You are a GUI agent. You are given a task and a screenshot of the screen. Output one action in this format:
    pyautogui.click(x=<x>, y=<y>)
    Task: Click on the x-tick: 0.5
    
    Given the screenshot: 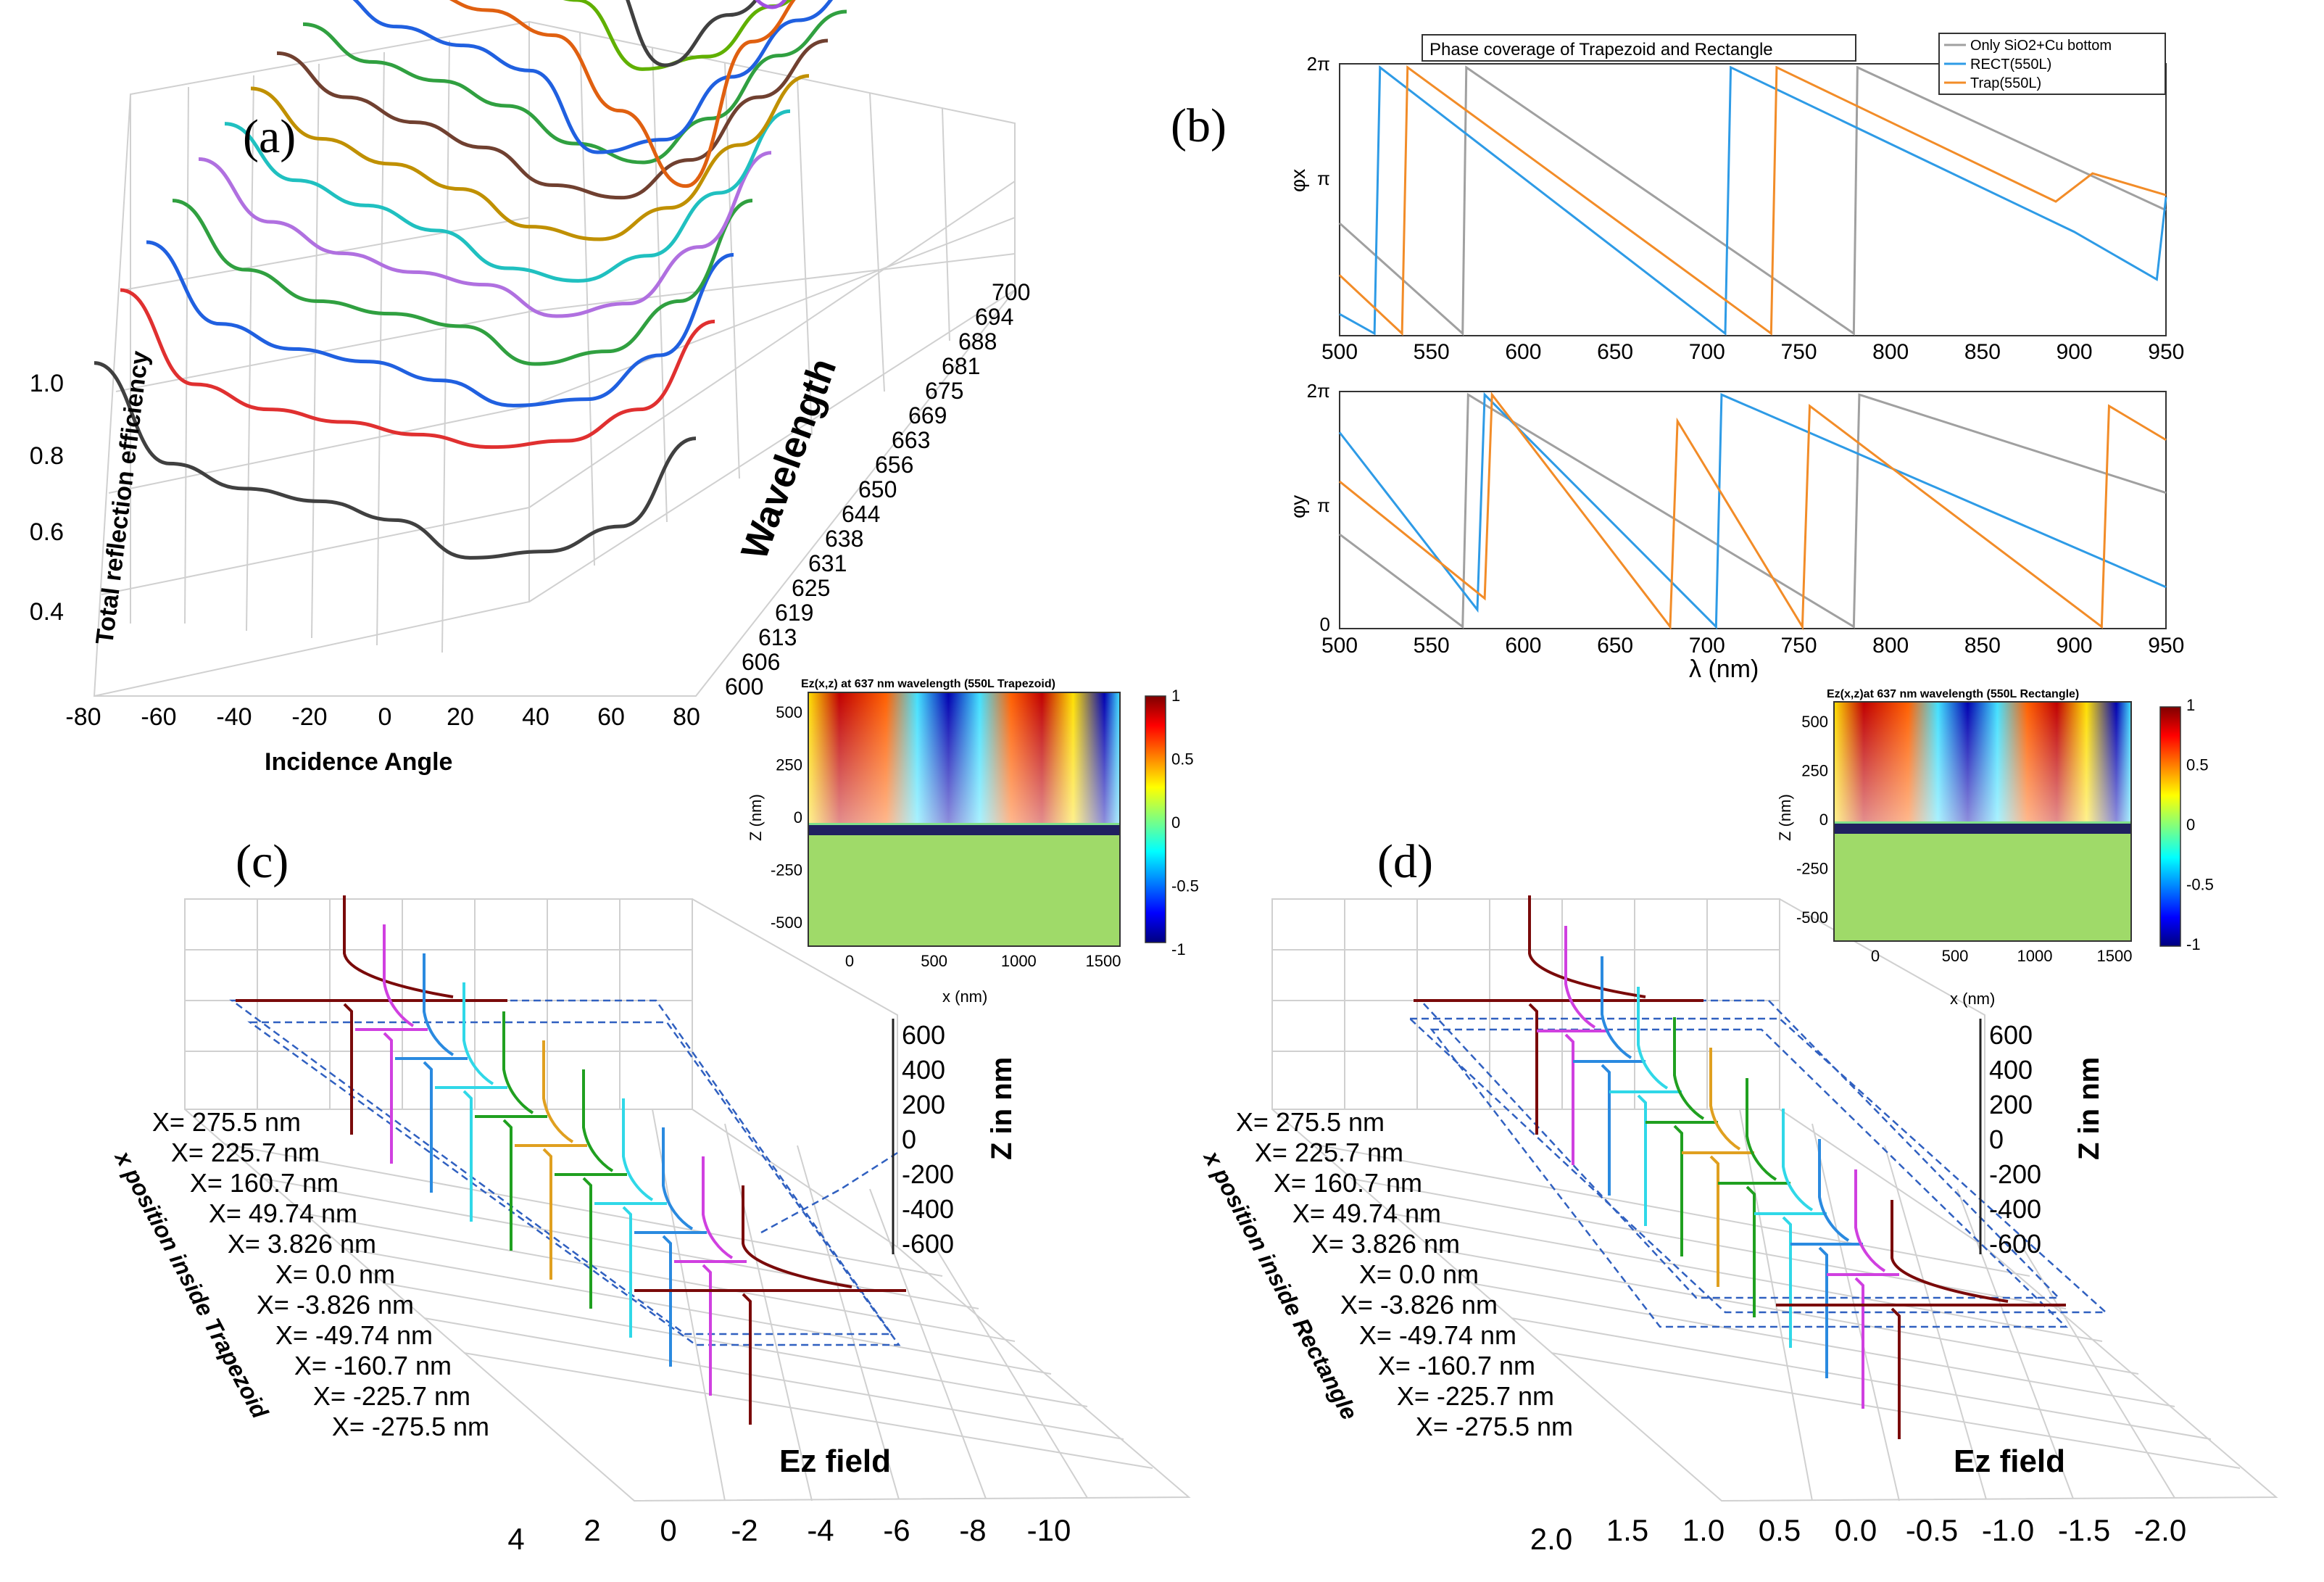 What is the action you would take?
    pyautogui.click(x=1780, y=1530)
    